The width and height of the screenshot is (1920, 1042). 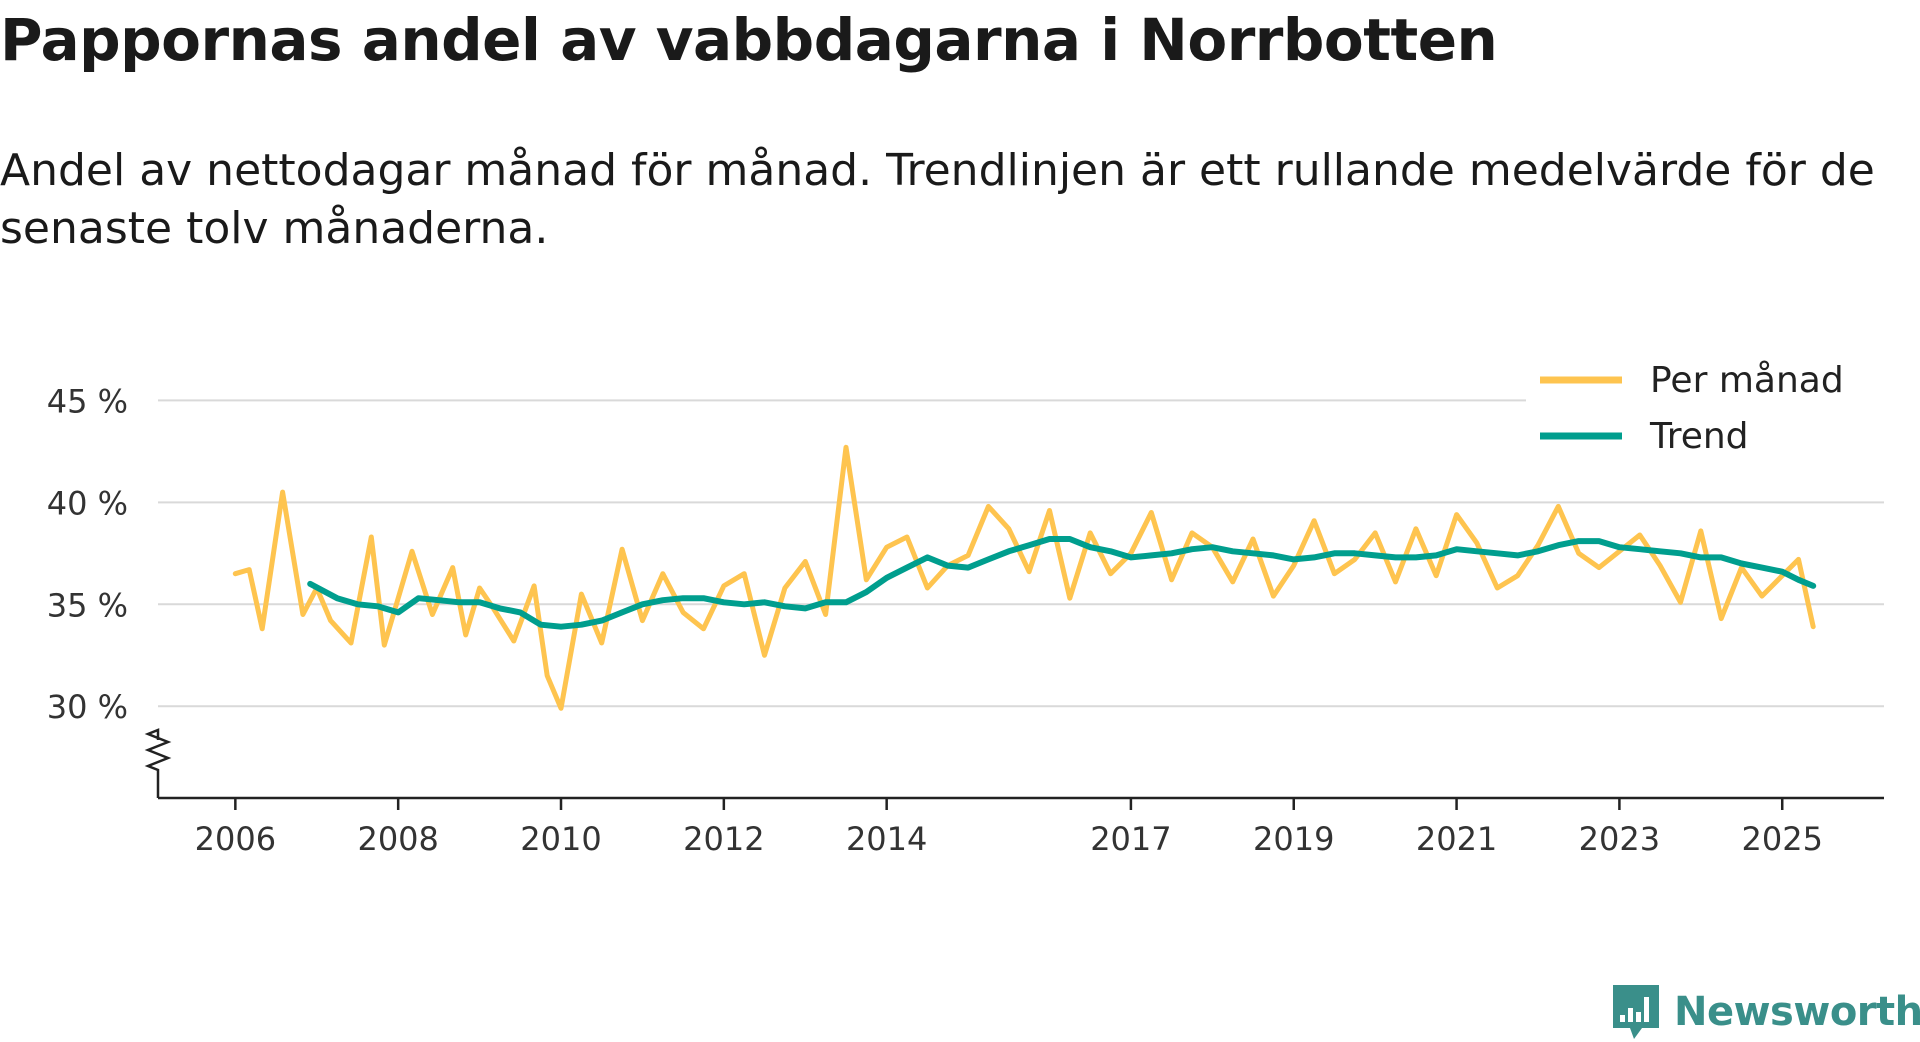 What do you see at coordinates (87, 605) in the screenshot?
I see `y-tick-label: 35 %` at bounding box center [87, 605].